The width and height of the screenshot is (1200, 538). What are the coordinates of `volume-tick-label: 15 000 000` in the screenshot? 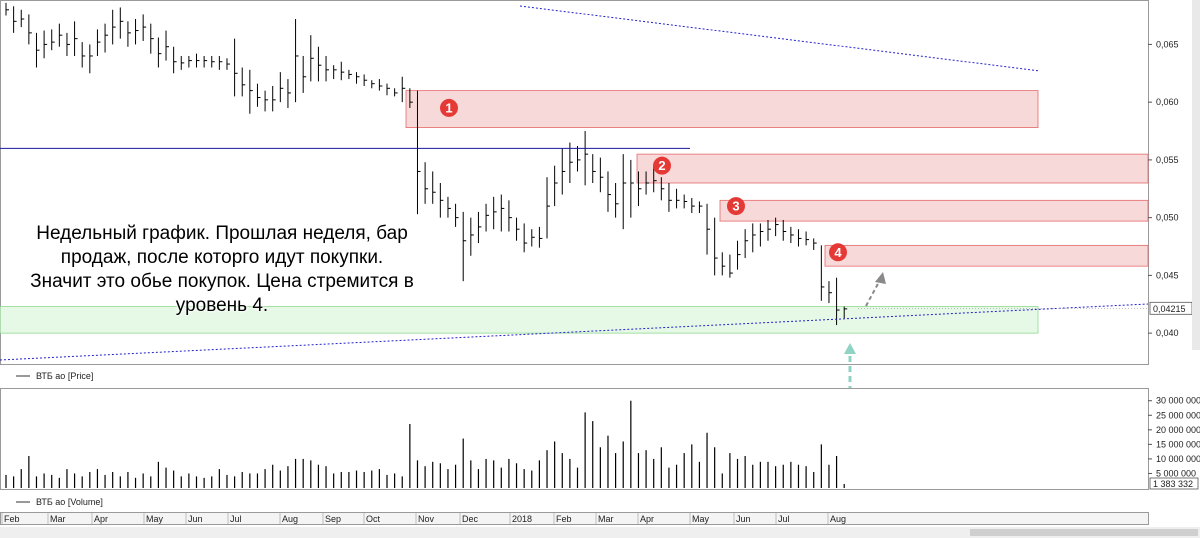 It's located at (1178, 444).